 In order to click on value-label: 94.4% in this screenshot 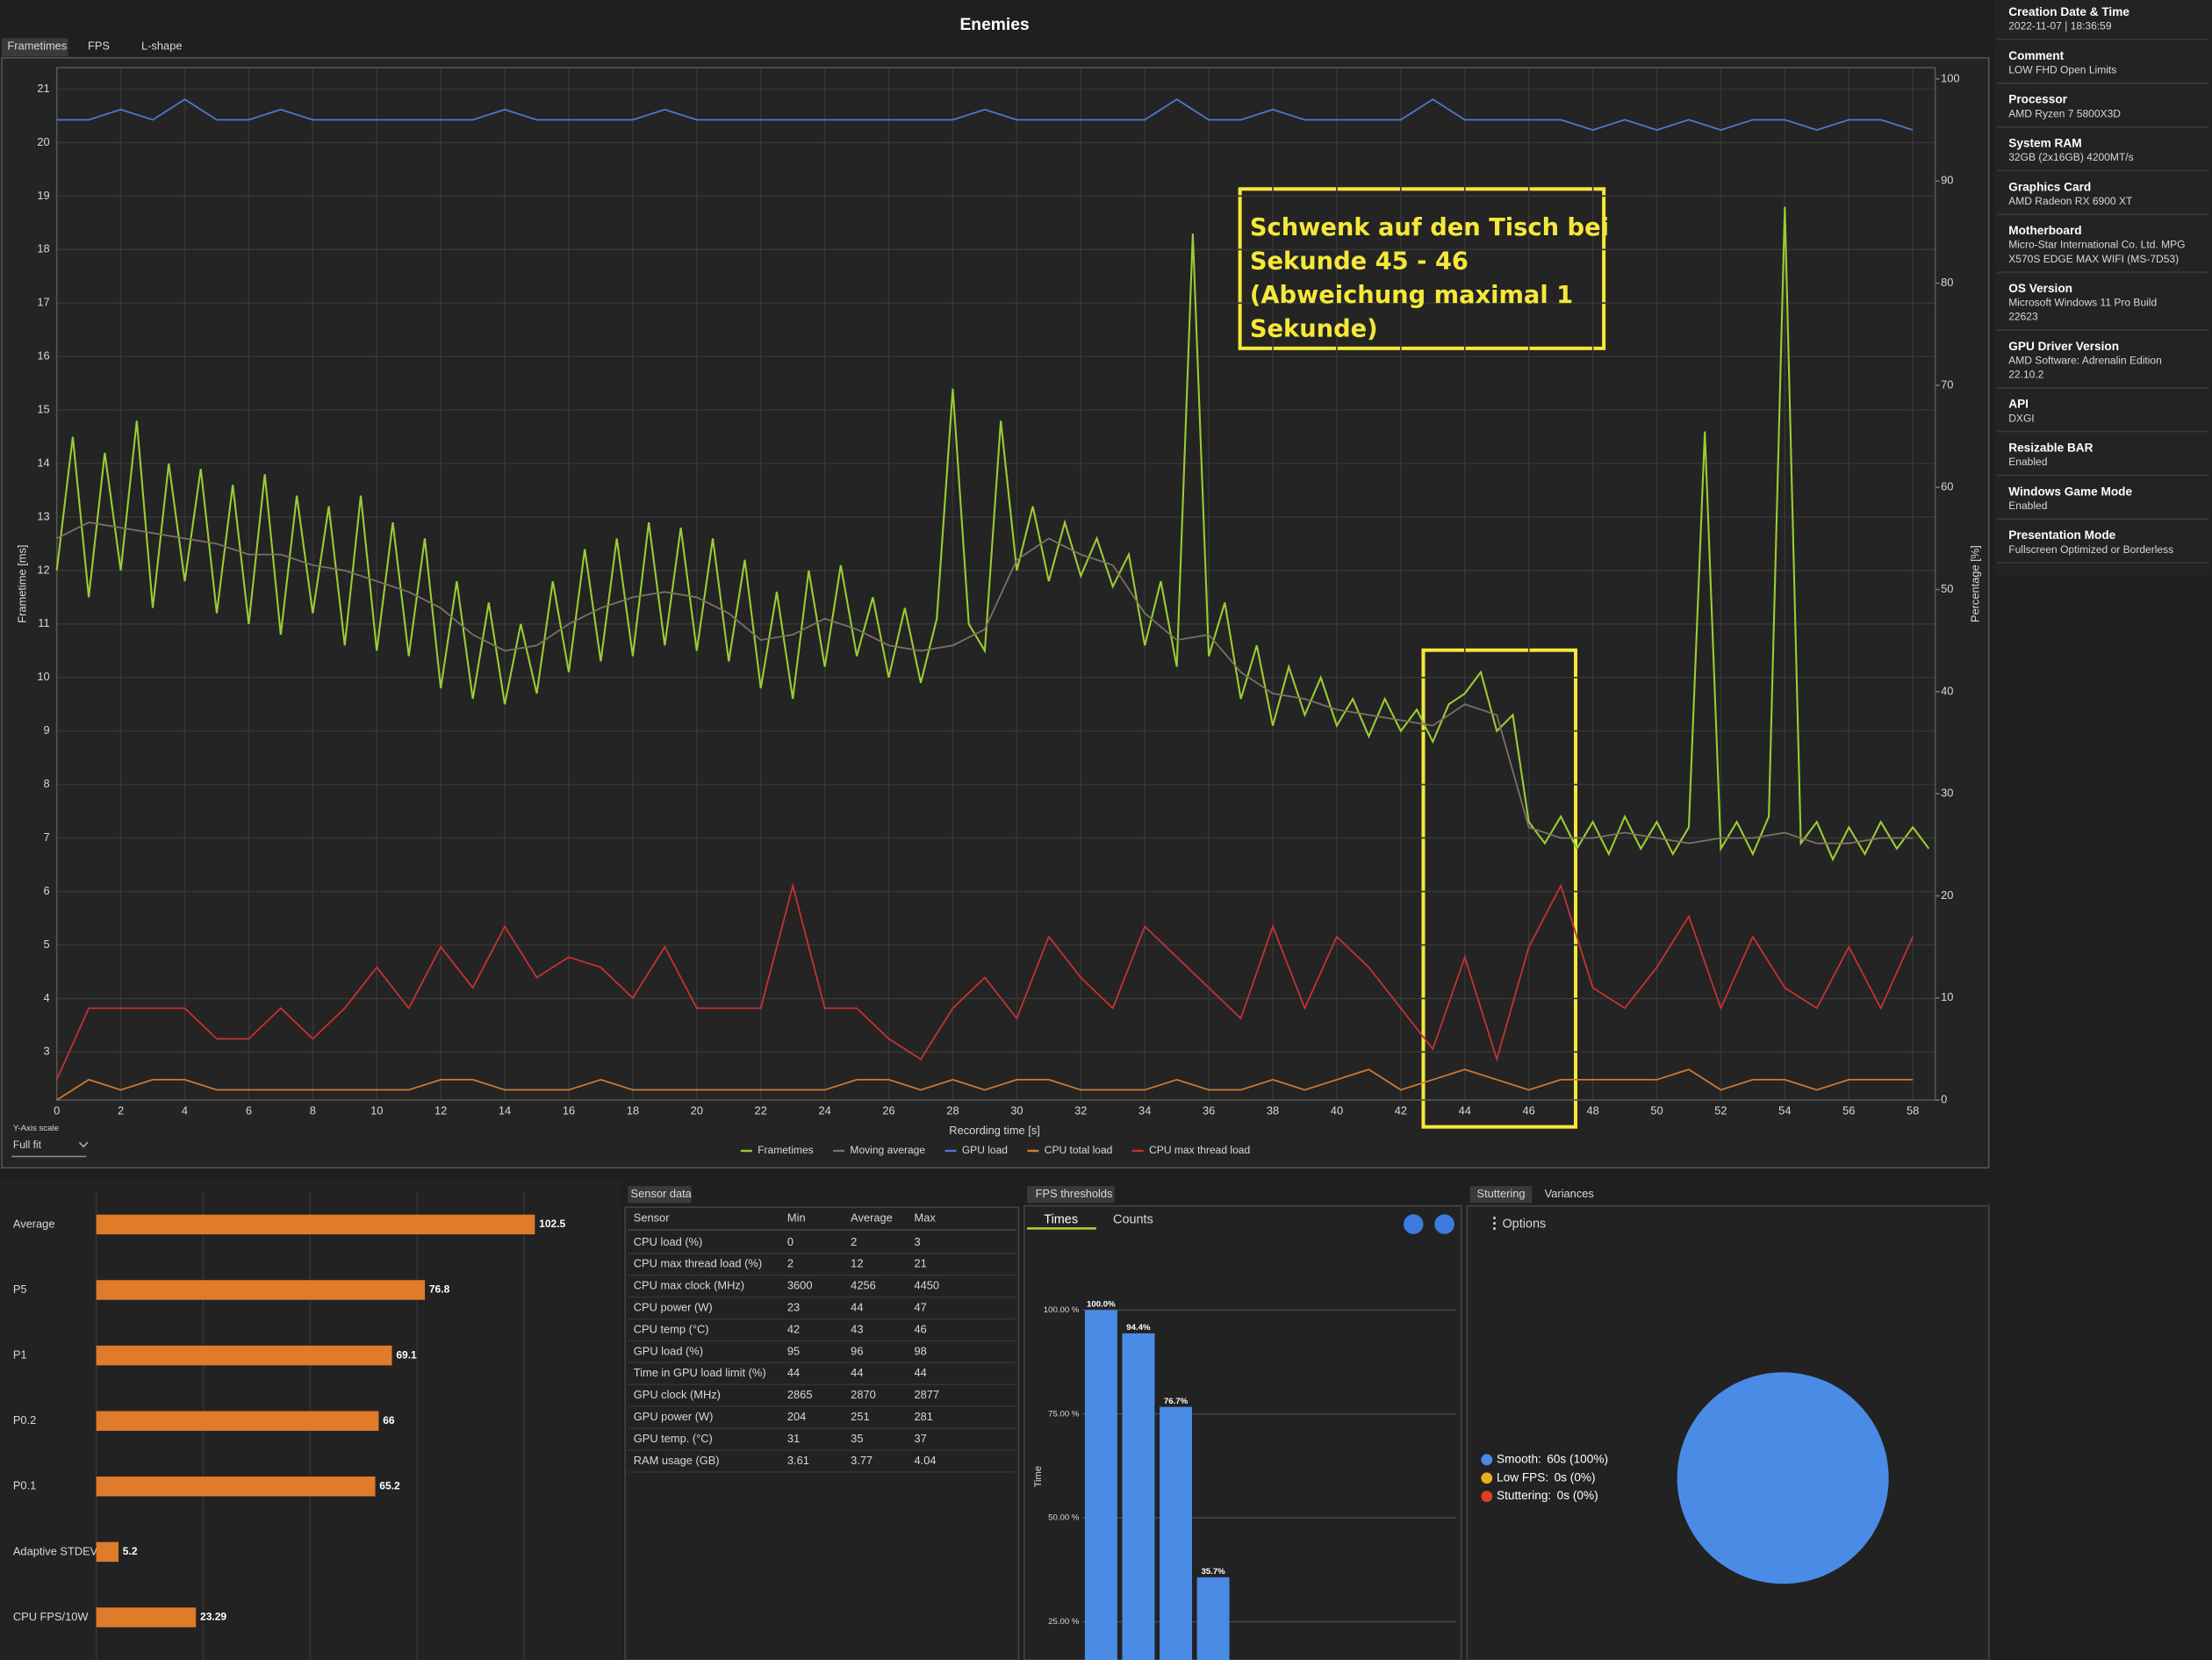, I will do `click(1139, 1328)`.